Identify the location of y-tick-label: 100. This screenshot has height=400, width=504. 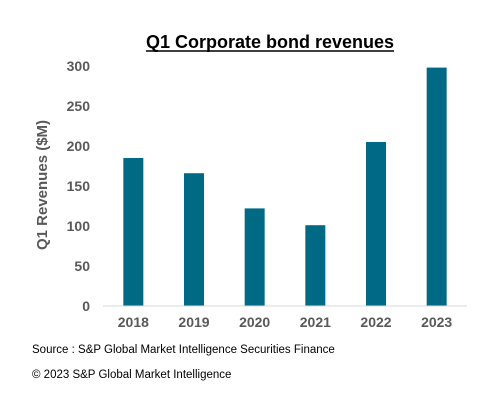
(79, 226).